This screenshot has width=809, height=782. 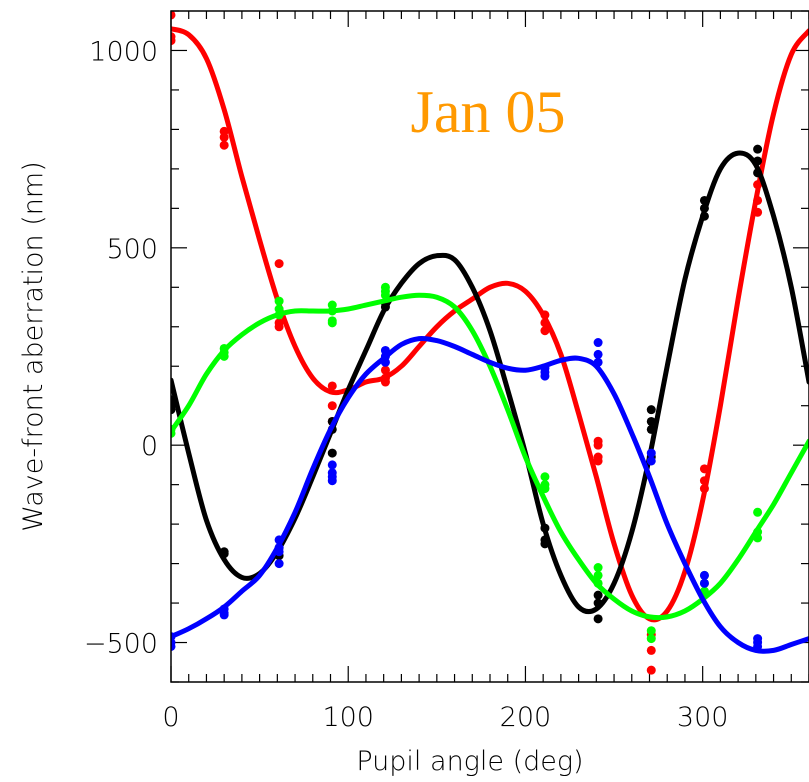 I want to click on x-tick-label: 100, so click(x=348, y=717).